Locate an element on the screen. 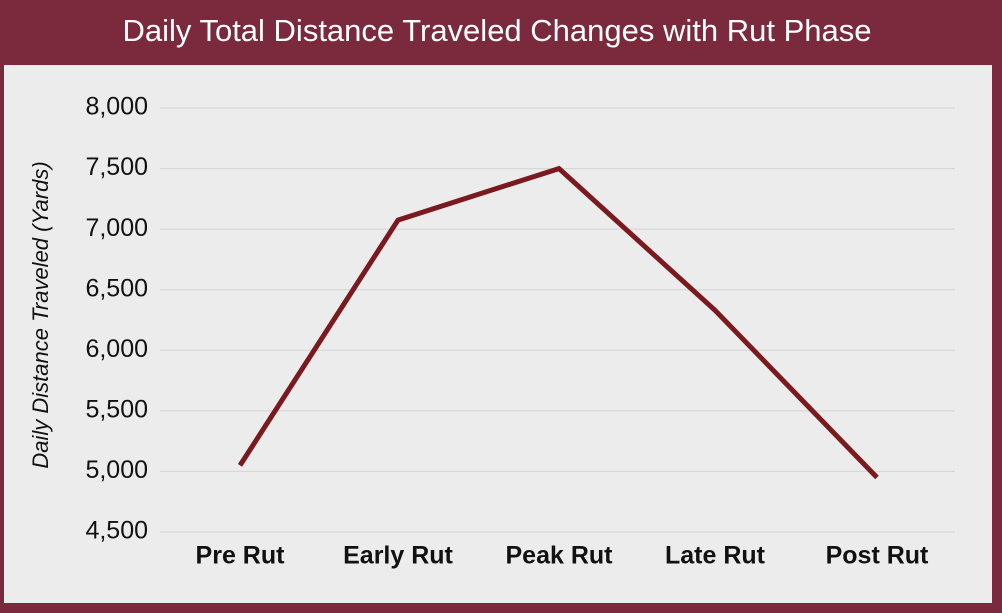  y-tick-label: 6,000 is located at coordinates (116, 349).